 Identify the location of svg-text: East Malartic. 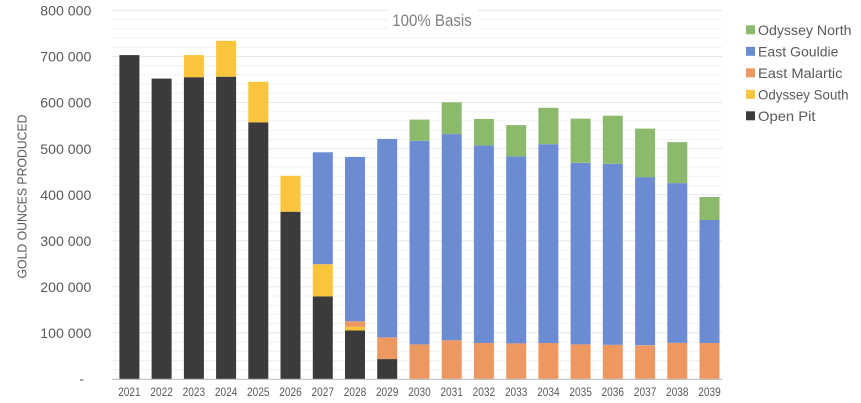
(800, 73).